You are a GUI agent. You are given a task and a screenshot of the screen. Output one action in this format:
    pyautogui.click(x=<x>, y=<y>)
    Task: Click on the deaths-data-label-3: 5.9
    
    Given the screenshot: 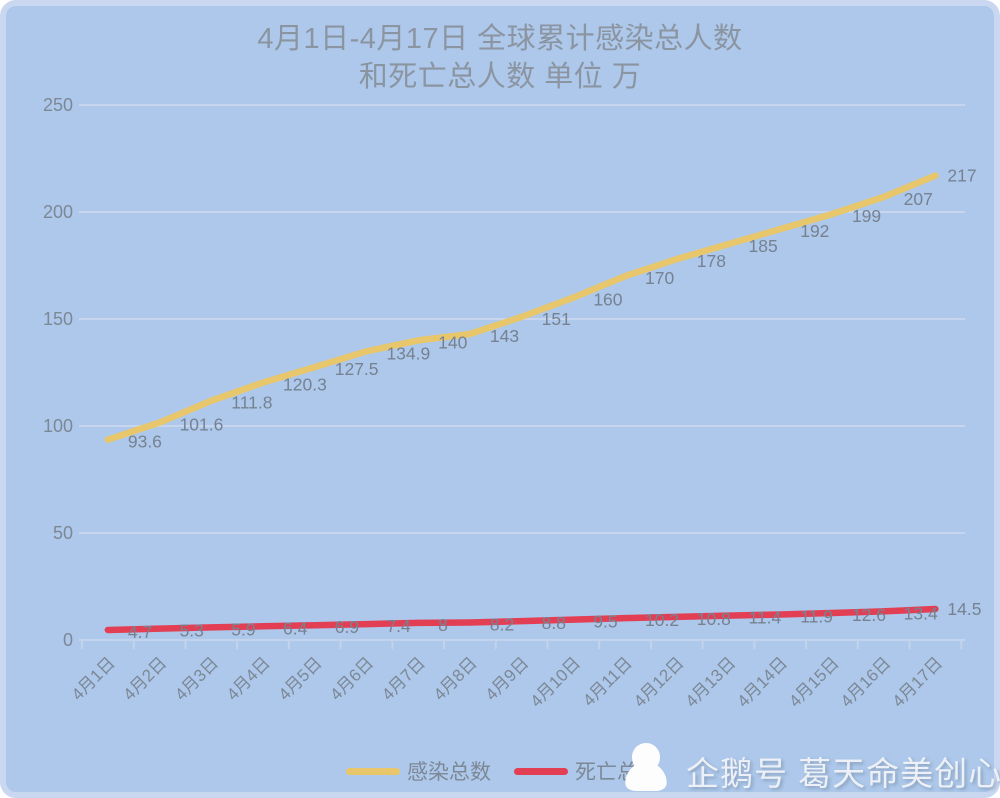 What is the action you would take?
    pyautogui.click(x=243, y=629)
    